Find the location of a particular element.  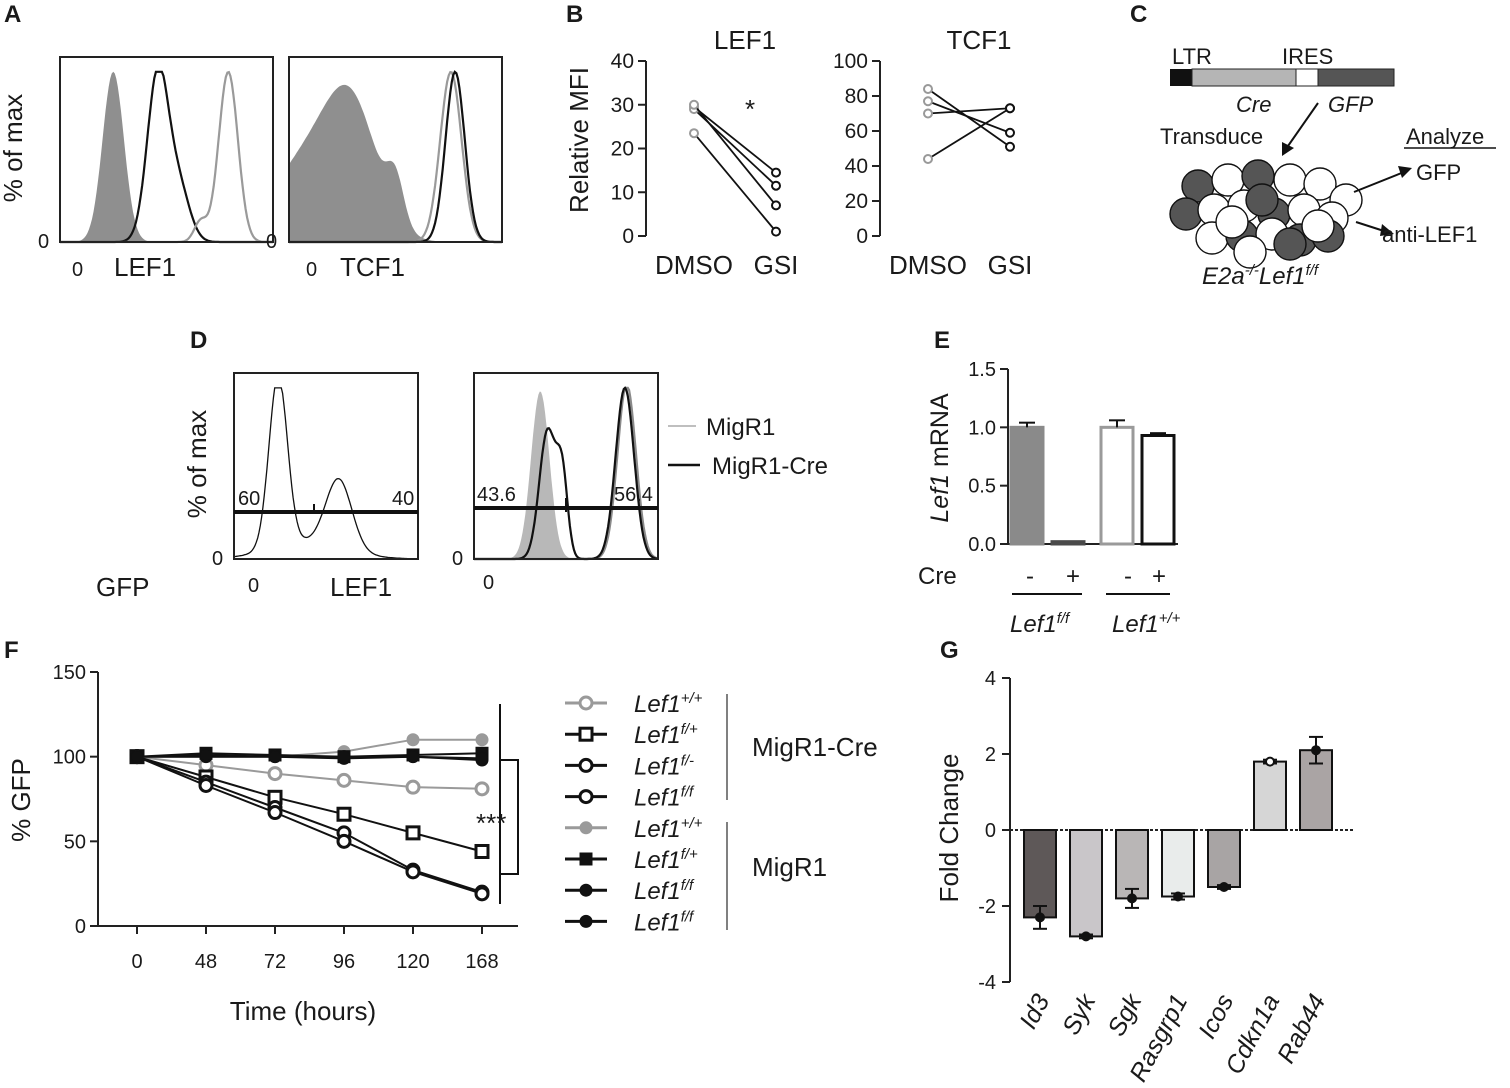

histogram-gfp-frame is located at coordinates (326, 466).